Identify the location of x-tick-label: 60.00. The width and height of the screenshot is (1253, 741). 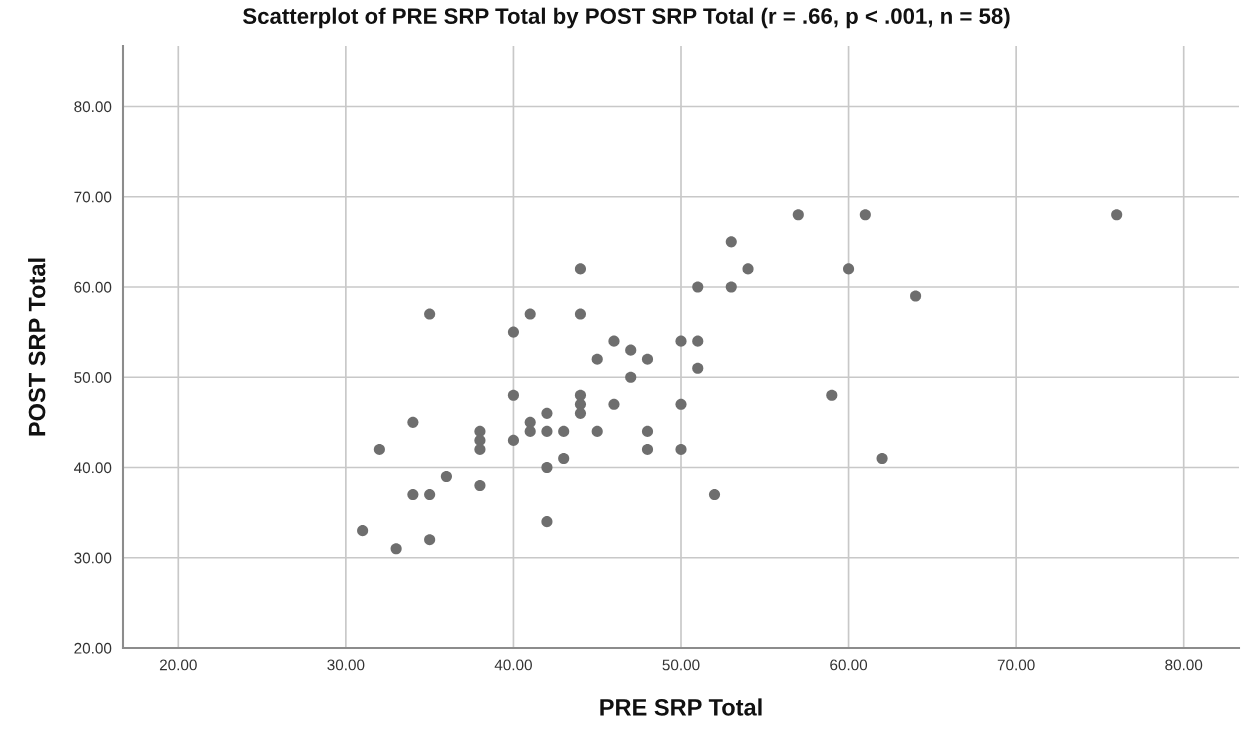
(849, 665).